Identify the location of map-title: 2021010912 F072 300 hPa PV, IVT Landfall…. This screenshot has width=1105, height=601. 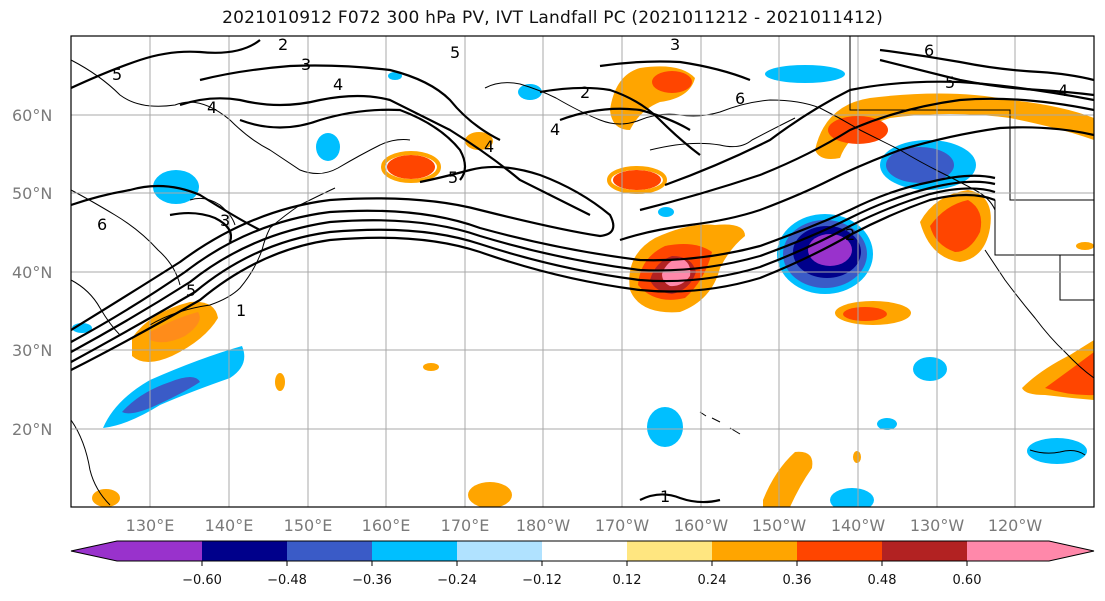
(552, 18).